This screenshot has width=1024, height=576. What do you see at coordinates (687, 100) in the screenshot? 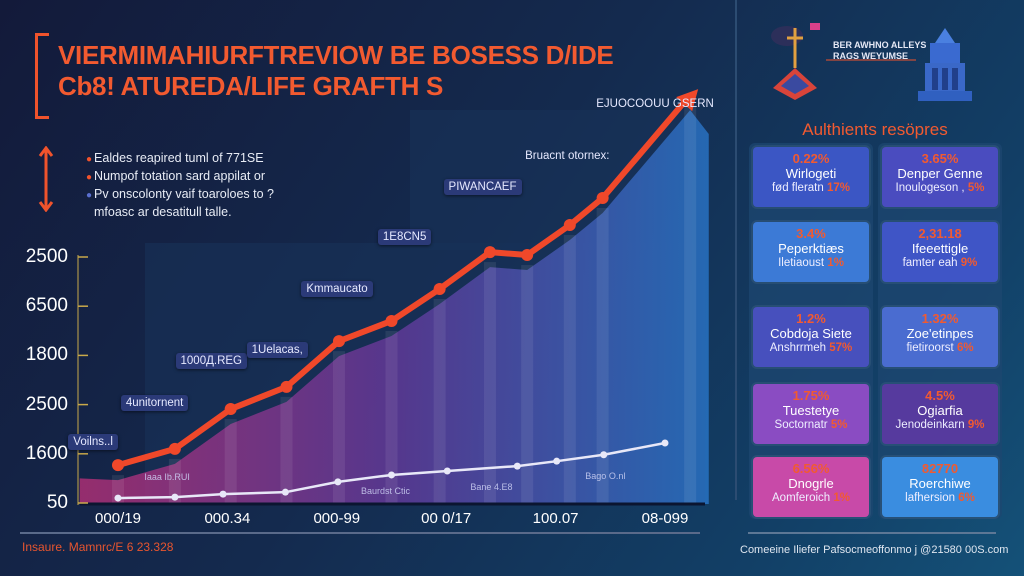
I see `trend-arrowhead-icon` at bounding box center [687, 100].